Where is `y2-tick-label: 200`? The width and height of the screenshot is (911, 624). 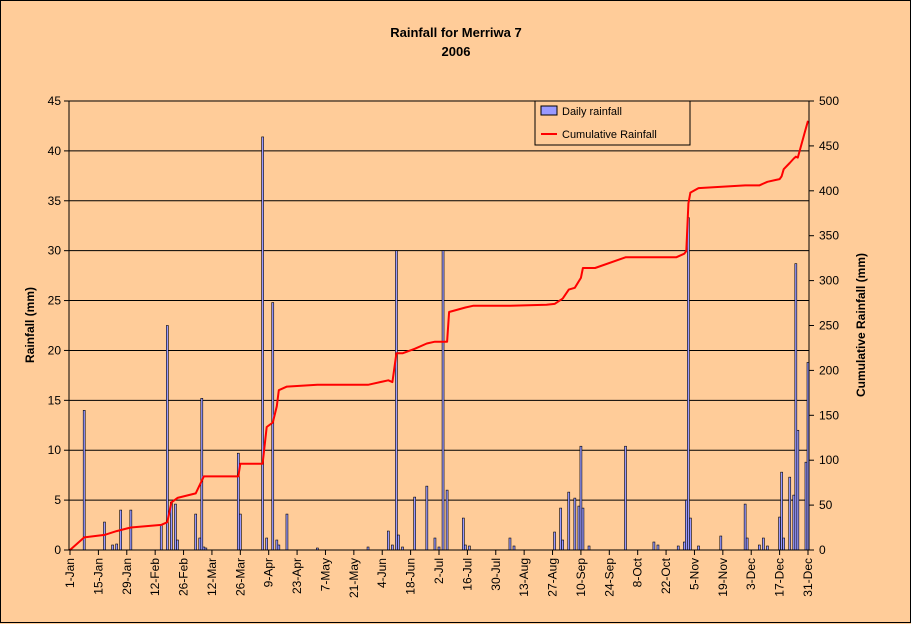 y2-tick-label: 200 is located at coordinates (829, 370).